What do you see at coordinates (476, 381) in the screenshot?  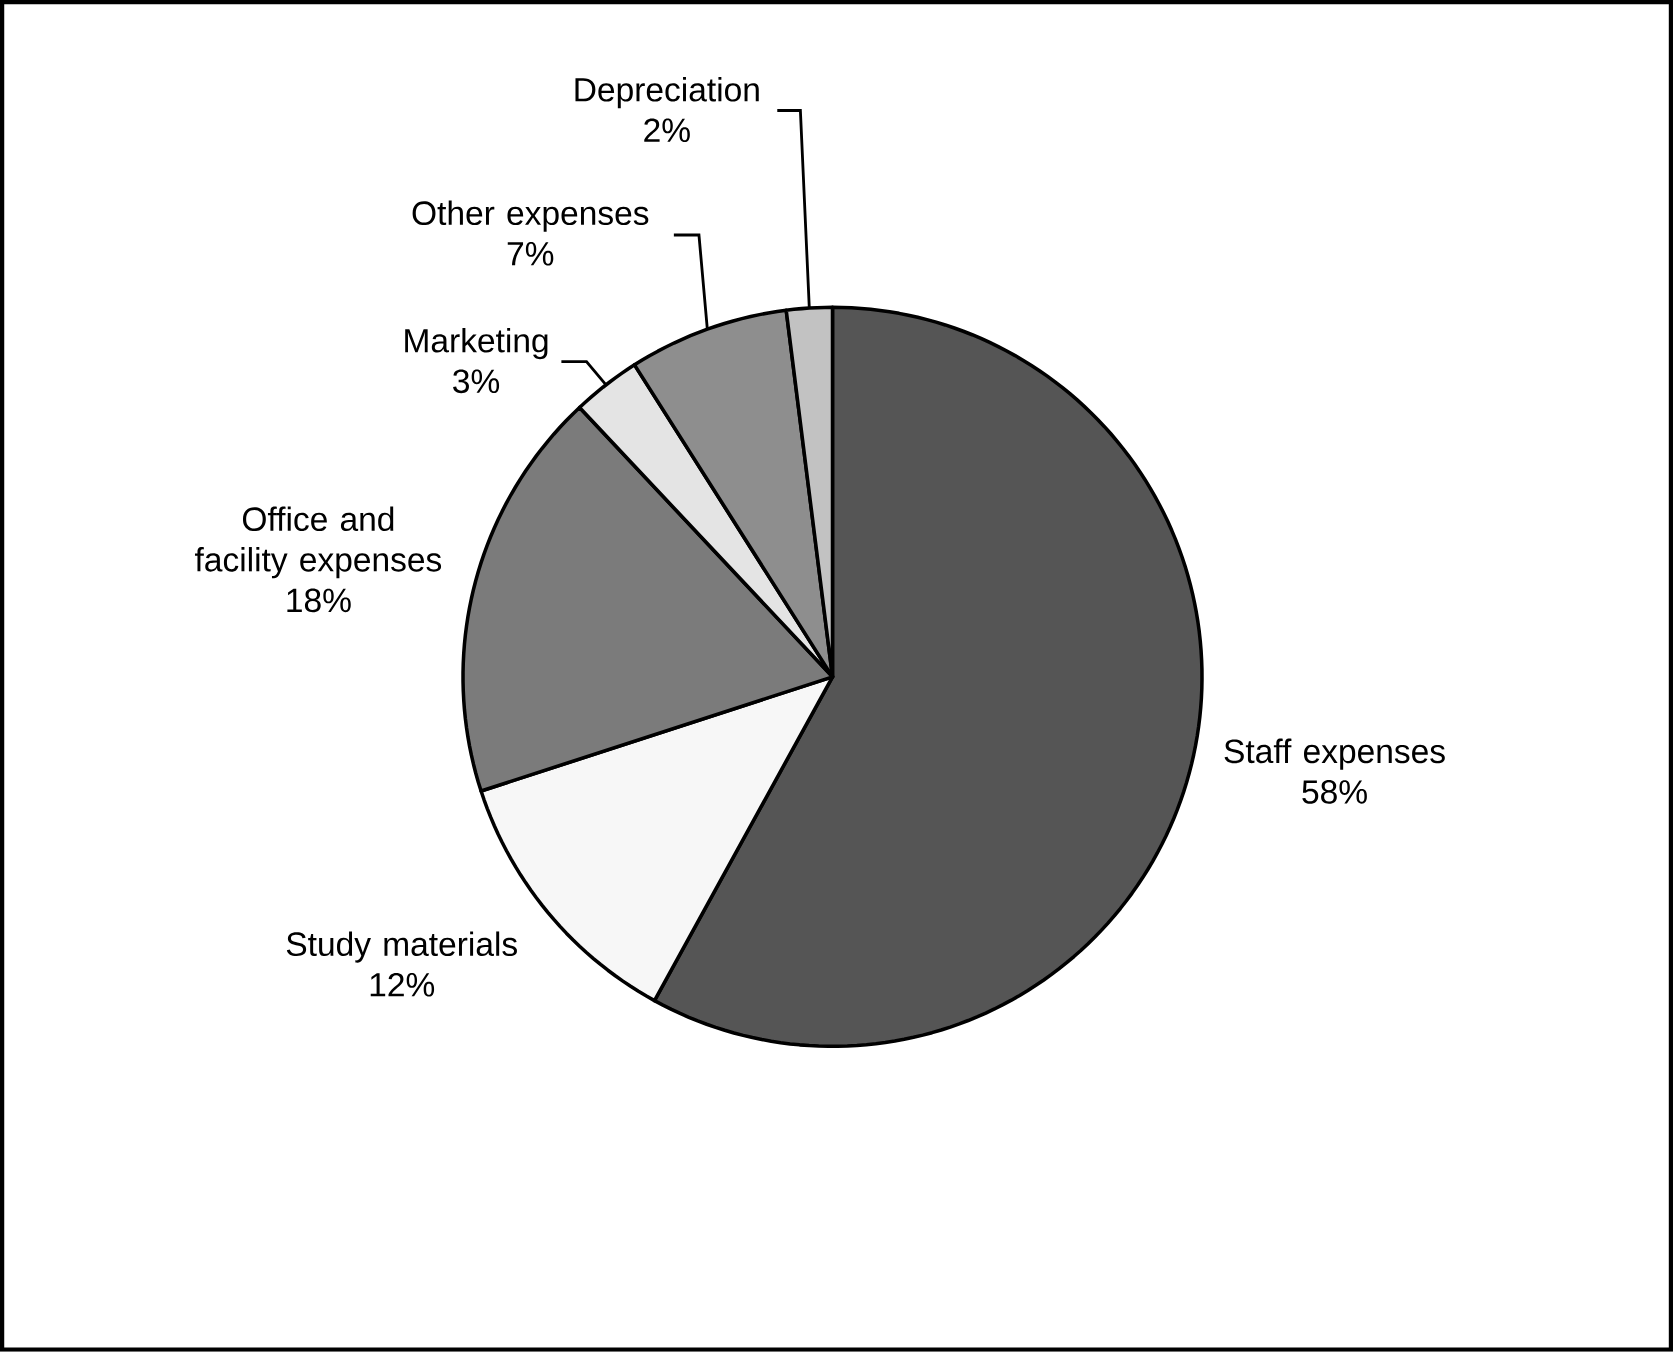 I see `data-label: 3%` at bounding box center [476, 381].